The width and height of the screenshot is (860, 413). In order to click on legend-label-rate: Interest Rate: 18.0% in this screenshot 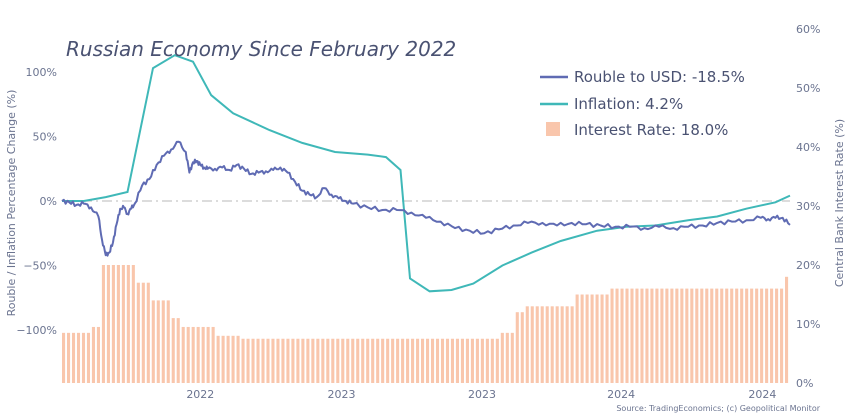, I will do `click(651, 130)`.